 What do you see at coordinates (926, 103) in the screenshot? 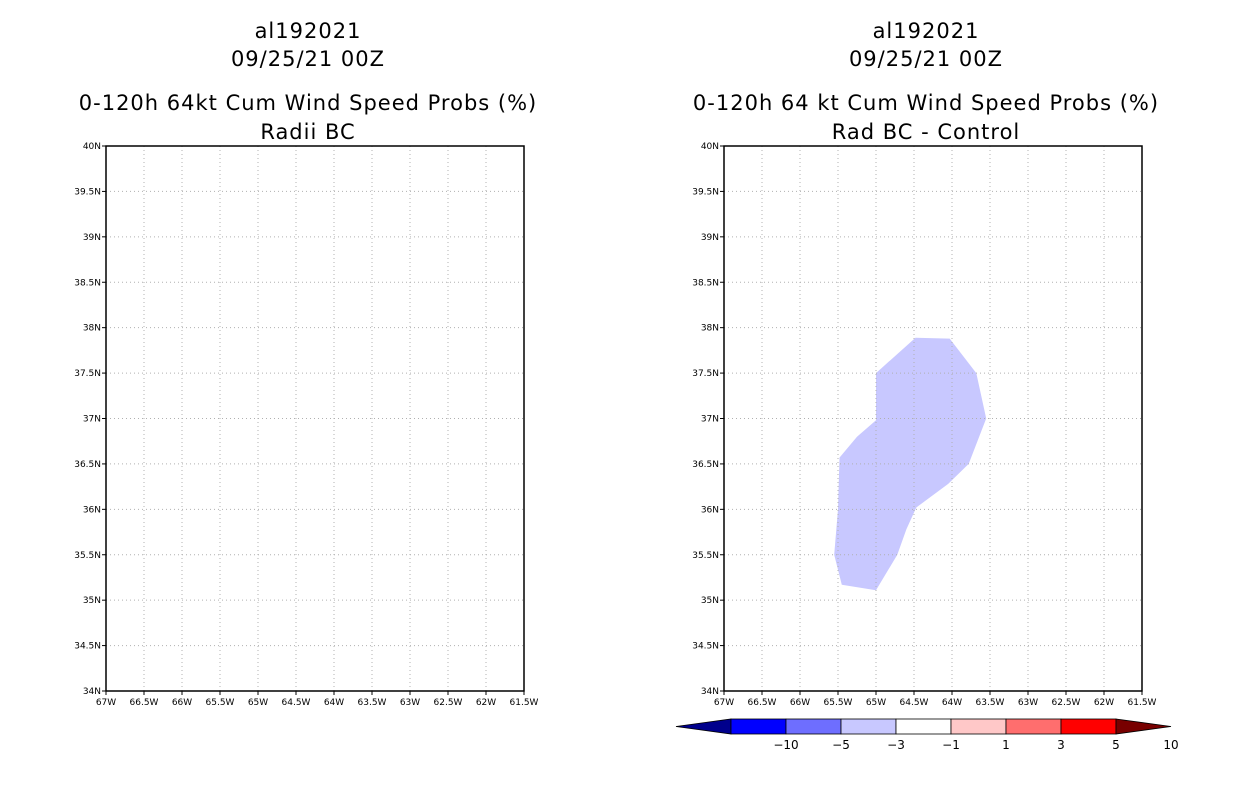
I see `right-chart-title: 0-120h 64 kt Cum Wind Speed Probs (%)` at bounding box center [926, 103].